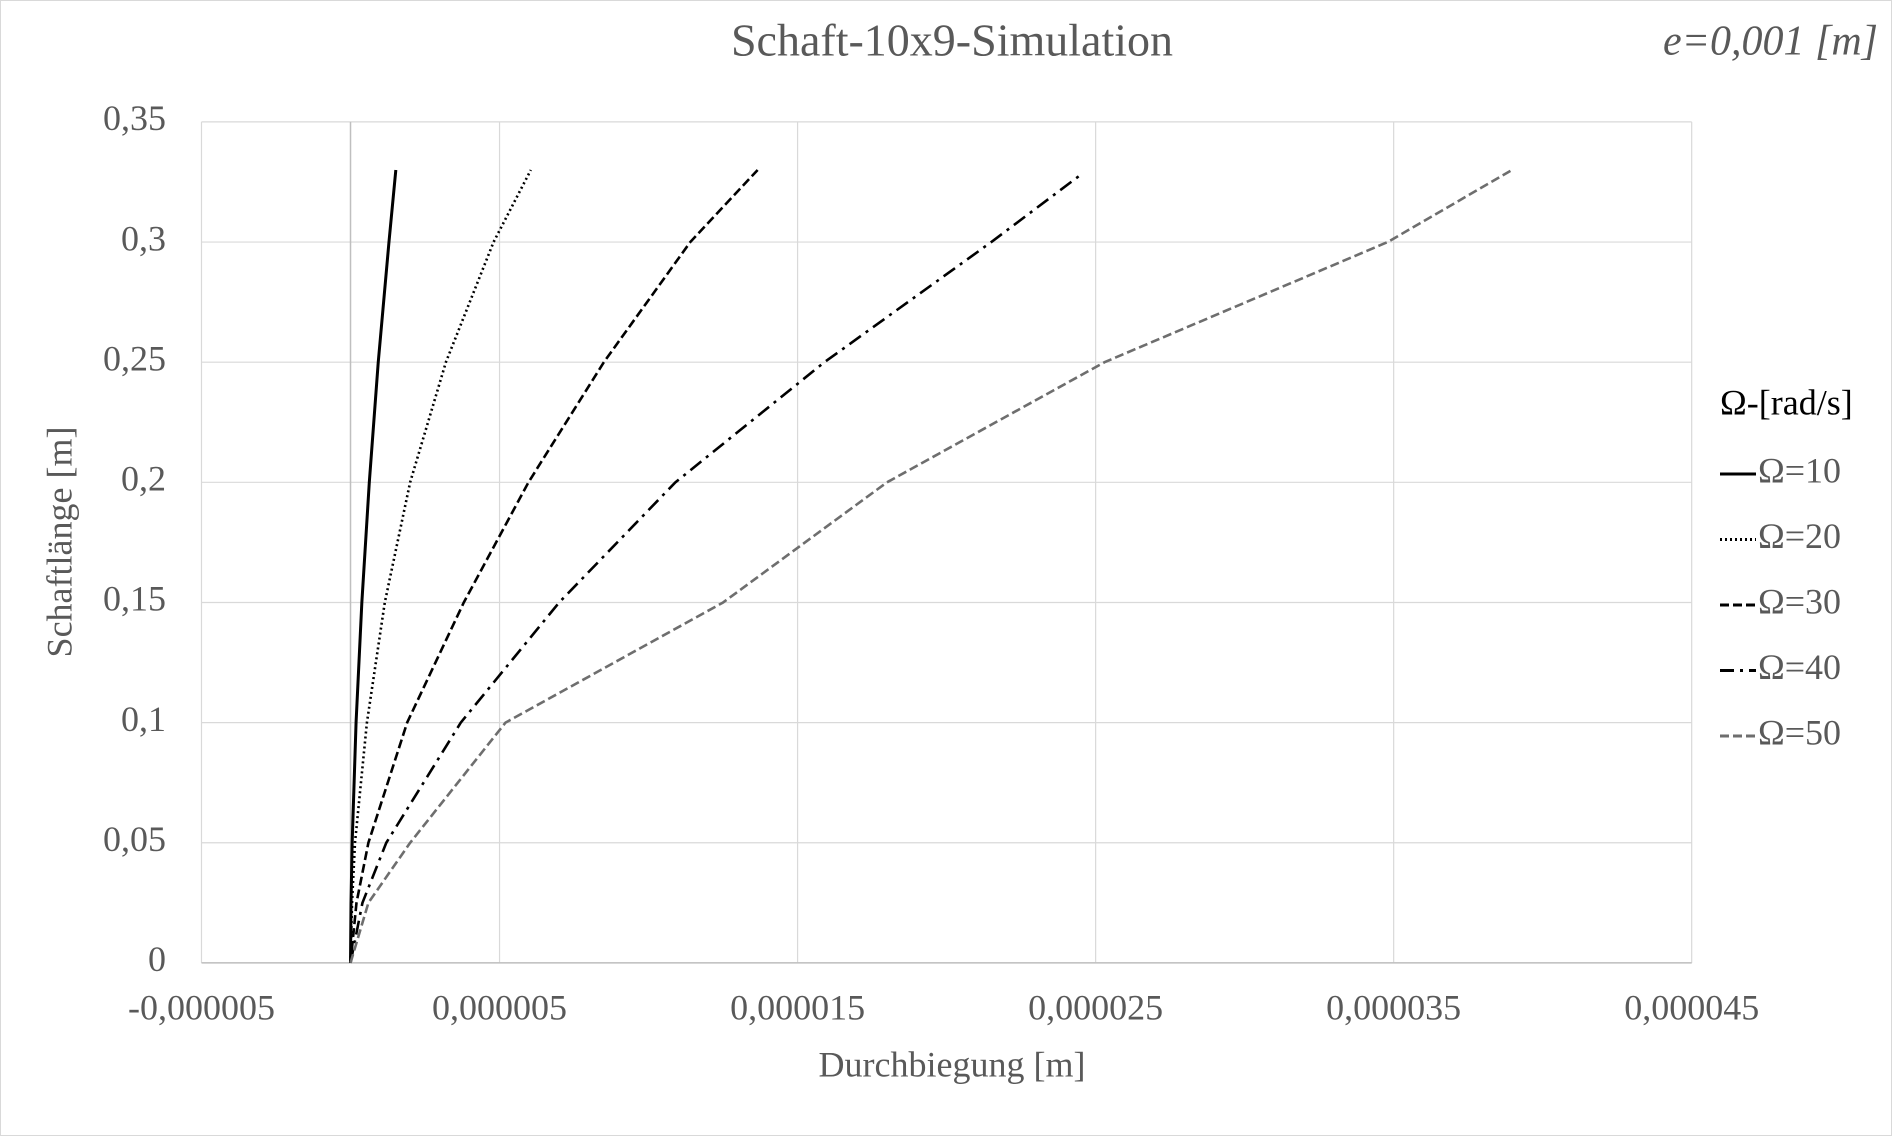  I want to click on y-tick-label: 0,3, so click(143, 238).